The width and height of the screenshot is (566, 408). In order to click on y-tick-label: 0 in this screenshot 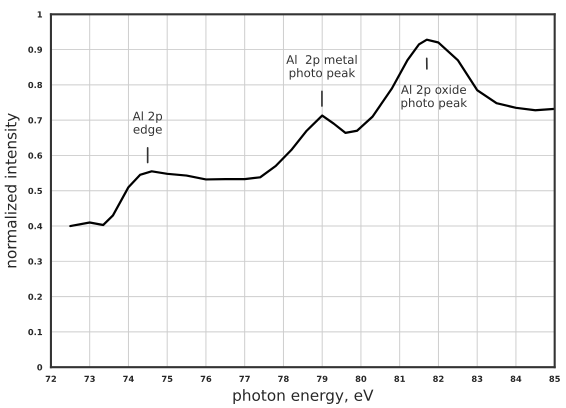, I will do `click(39, 367)`.